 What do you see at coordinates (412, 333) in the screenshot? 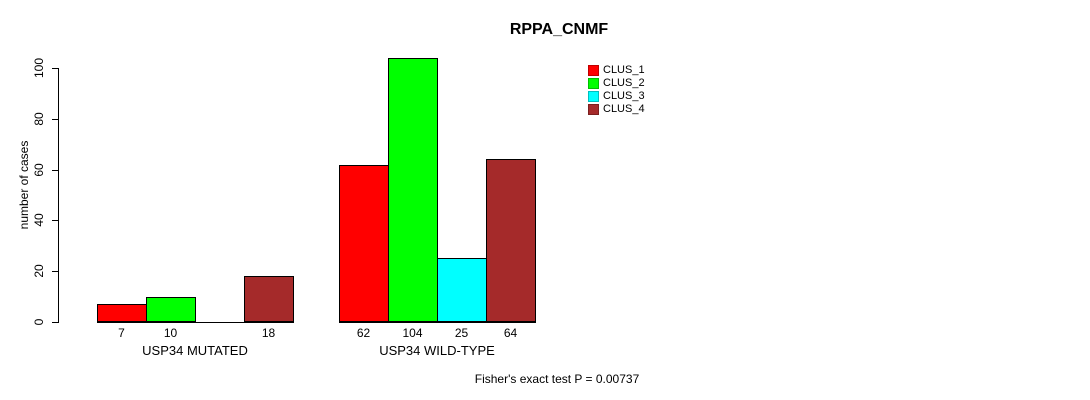
I see `bar-value-label: 104` at bounding box center [412, 333].